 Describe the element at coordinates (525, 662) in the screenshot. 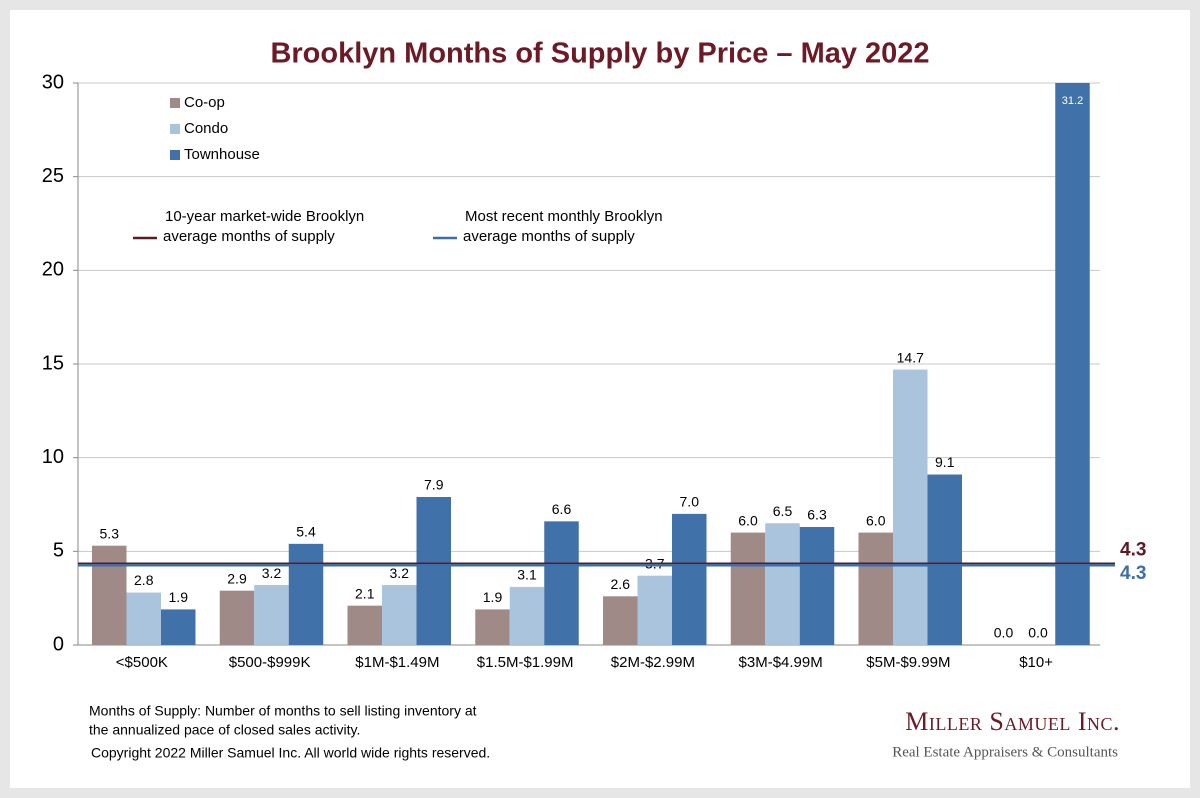

I see `x-tick-label: $1.5M-$1.99M` at that location.